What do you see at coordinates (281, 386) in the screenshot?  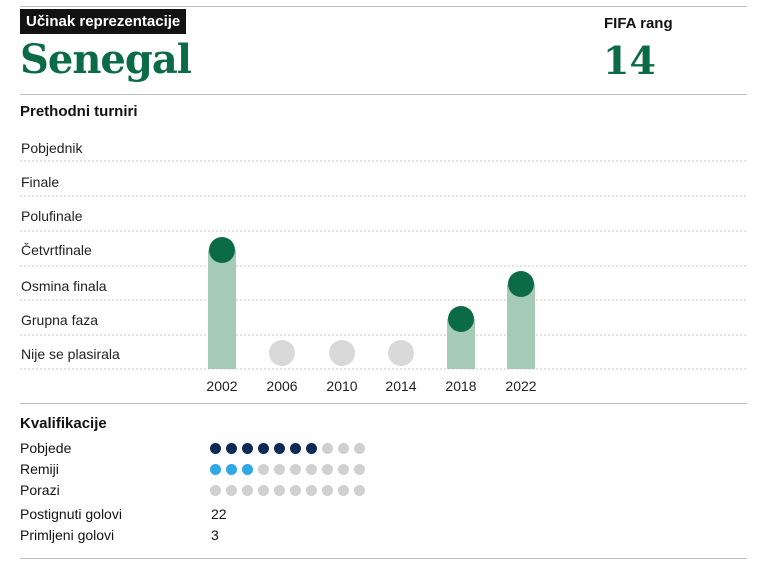 I see `x-axis-label: 2006` at bounding box center [281, 386].